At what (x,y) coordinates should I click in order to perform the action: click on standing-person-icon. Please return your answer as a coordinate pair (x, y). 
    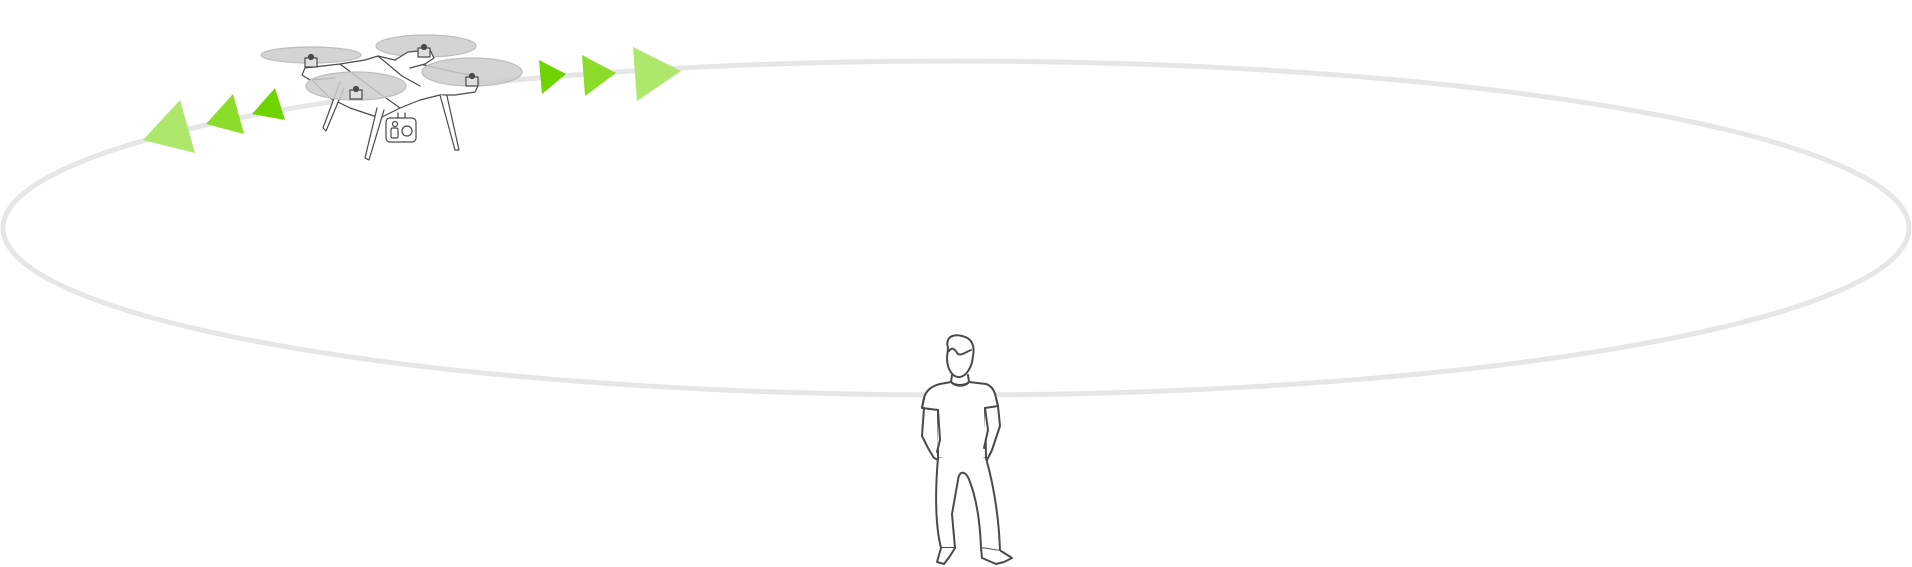
    Looking at the image, I should click on (967, 449).